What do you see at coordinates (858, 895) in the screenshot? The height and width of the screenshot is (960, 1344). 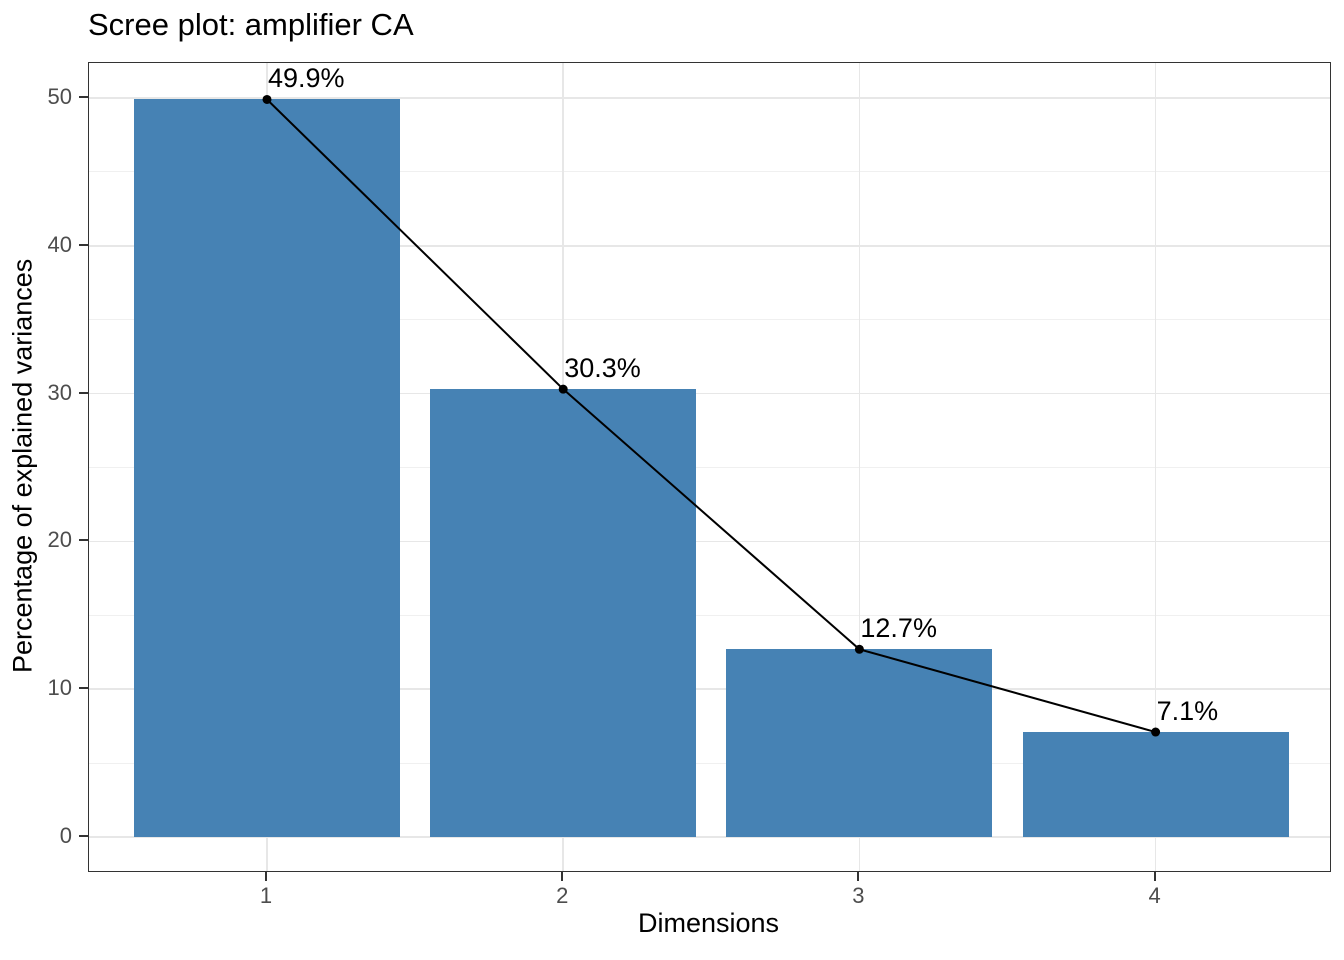 I see `x-tick-label: 3` at bounding box center [858, 895].